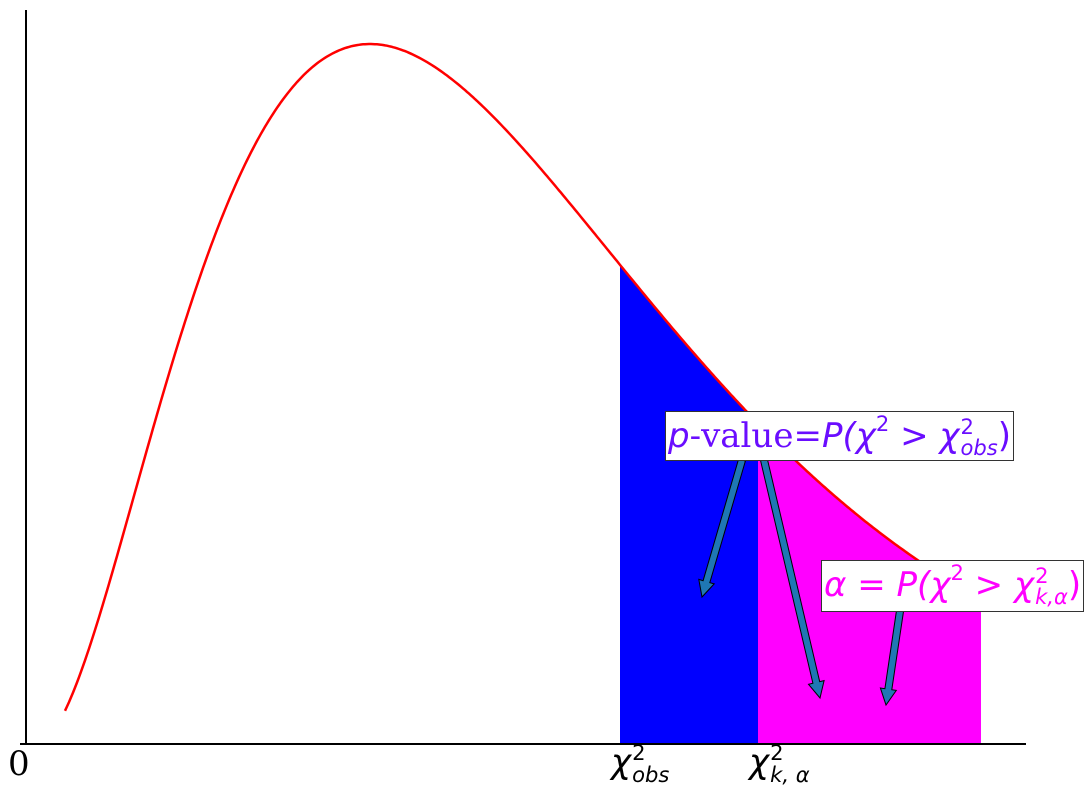 This screenshot has height=801, width=1090. Describe the element at coordinates (679, 435) in the screenshot. I see `pvalue-p-letter: p` at that location.